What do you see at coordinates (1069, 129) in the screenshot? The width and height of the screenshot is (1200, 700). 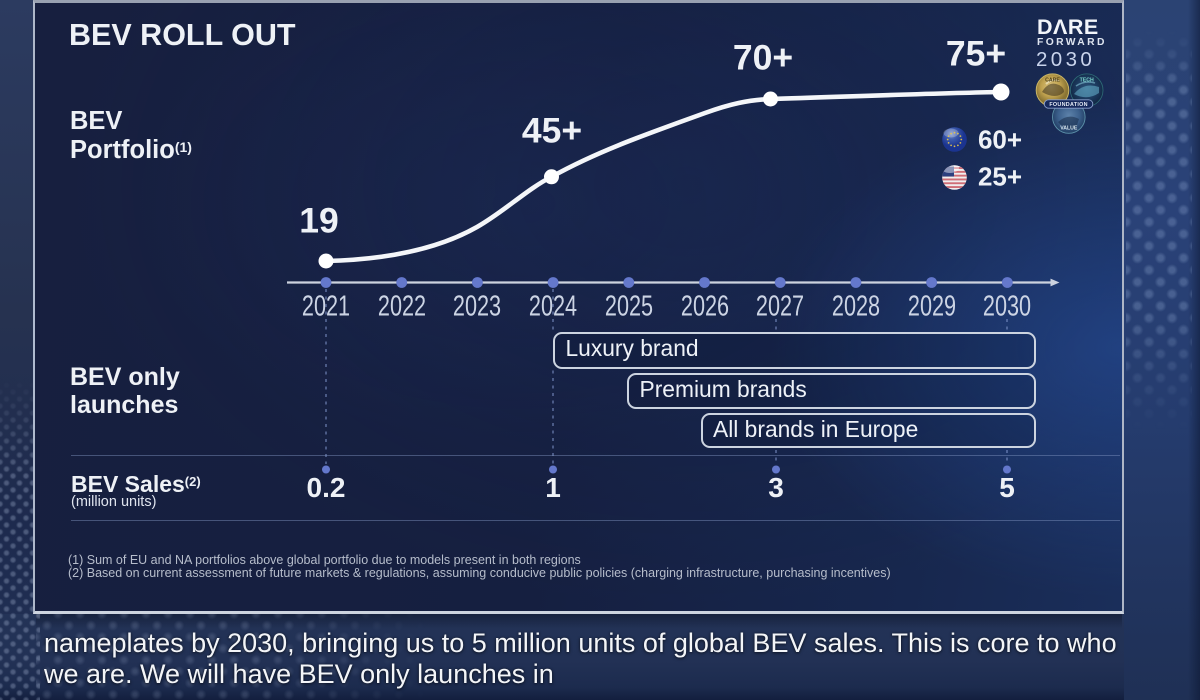 I see `svg-text: VALUE` at bounding box center [1069, 129].